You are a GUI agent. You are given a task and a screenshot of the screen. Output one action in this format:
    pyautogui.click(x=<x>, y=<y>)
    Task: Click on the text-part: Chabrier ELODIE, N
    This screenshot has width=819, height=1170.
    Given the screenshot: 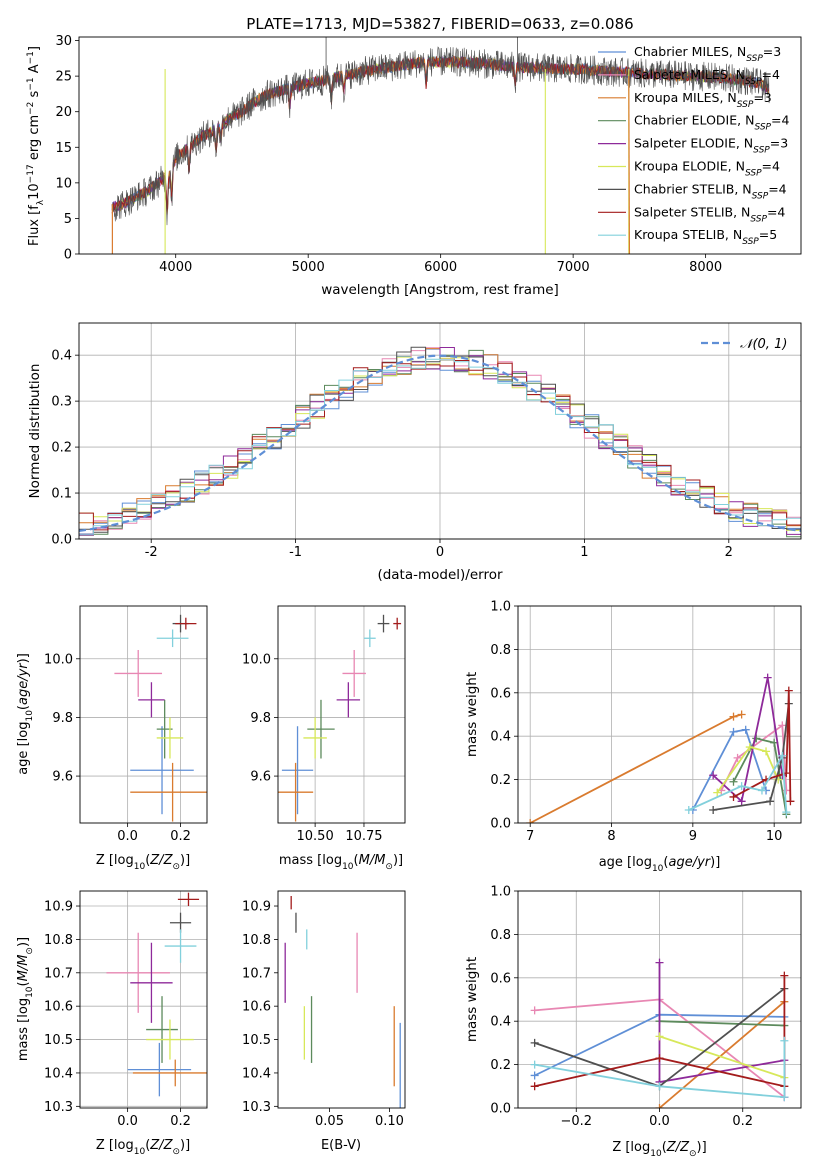 What is the action you would take?
    pyautogui.click(x=694, y=120)
    